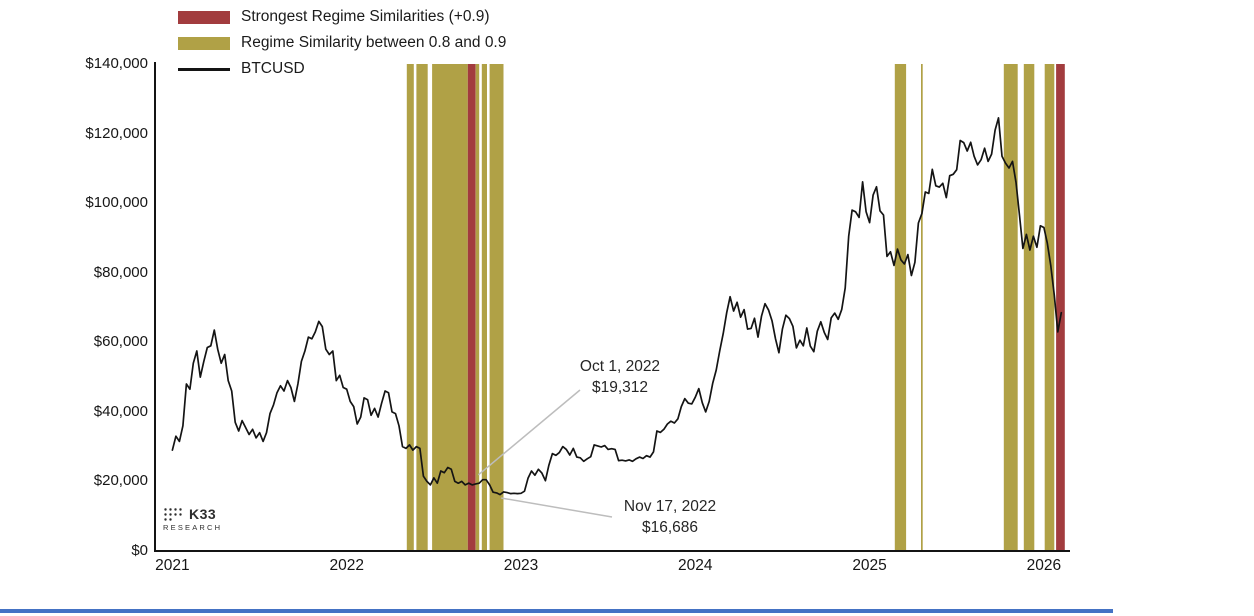 This screenshot has width=1254, height=616. What do you see at coordinates (620, 377) in the screenshot?
I see `annotation-oct-2022: Oct 1, 2022 $19,312` at bounding box center [620, 377].